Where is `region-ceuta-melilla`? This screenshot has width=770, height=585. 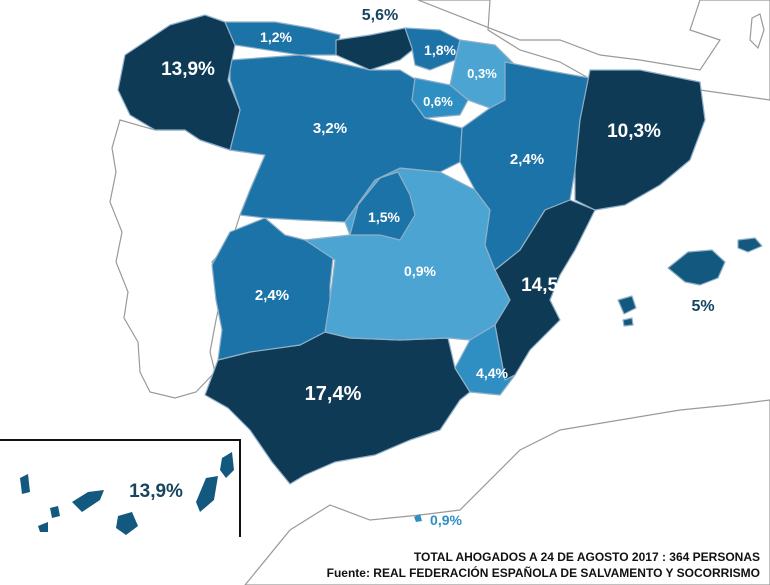
region-ceuta-melilla is located at coordinates (418, 518).